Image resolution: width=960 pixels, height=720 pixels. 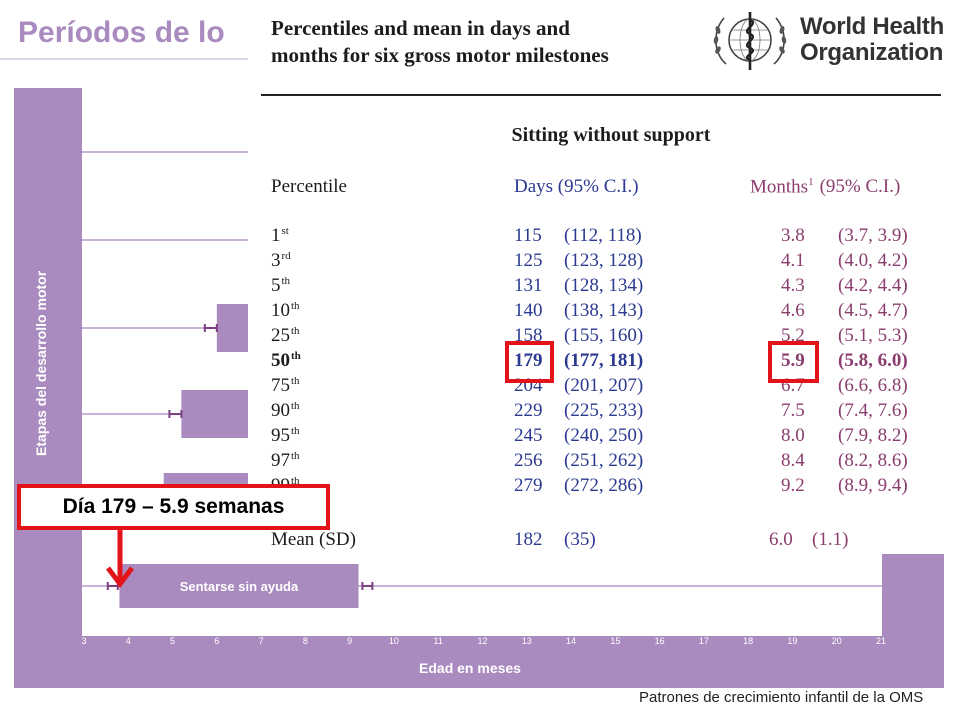 What do you see at coordinates (881, 641) in the screenshot?
I see `x-tick-label: 21` at bounding box center [881, 641].